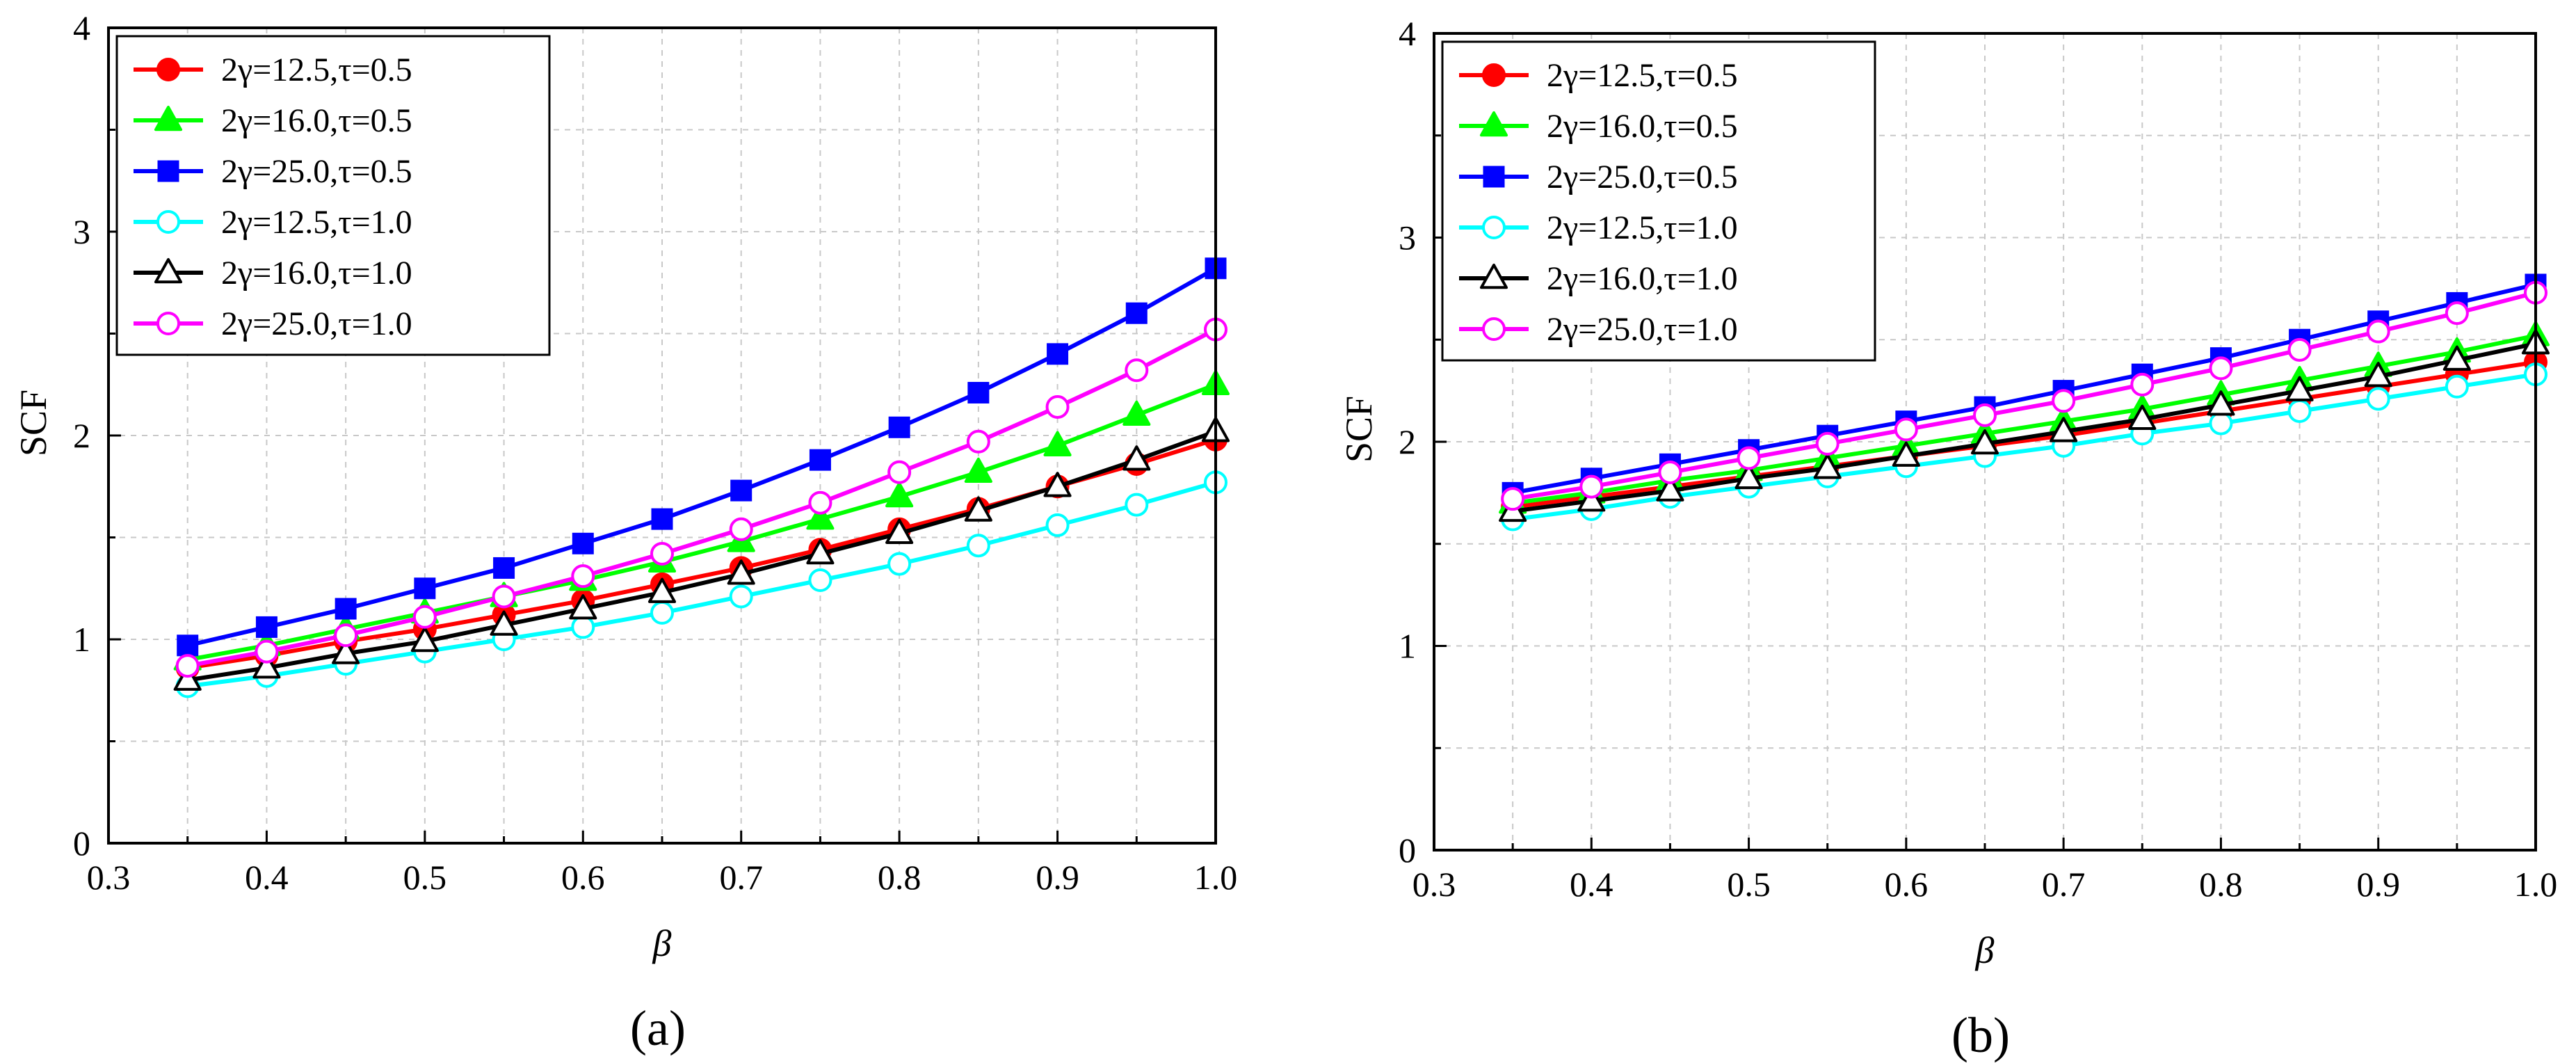  I want to click on y-tick-label: 2, so click(81, 435).